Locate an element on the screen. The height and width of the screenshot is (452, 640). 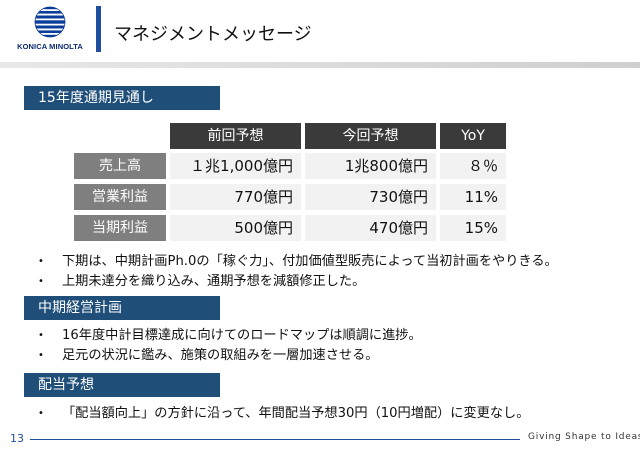
company-logo: KONICA MINOLTA is located at coordinates (50, 35).